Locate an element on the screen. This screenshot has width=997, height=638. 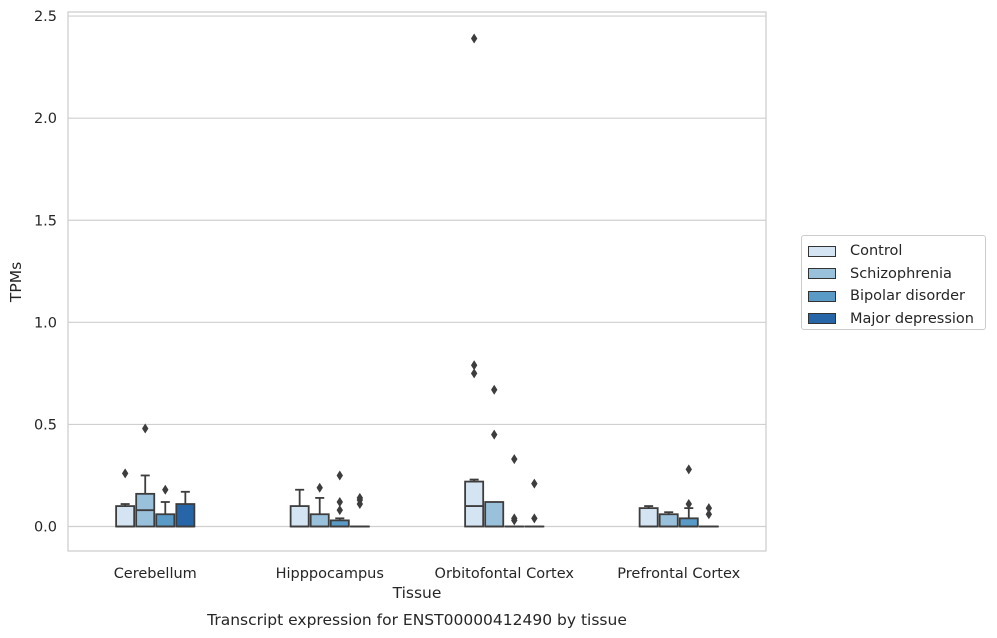
box-control-cerebellum is located at coordinates (125, 498).